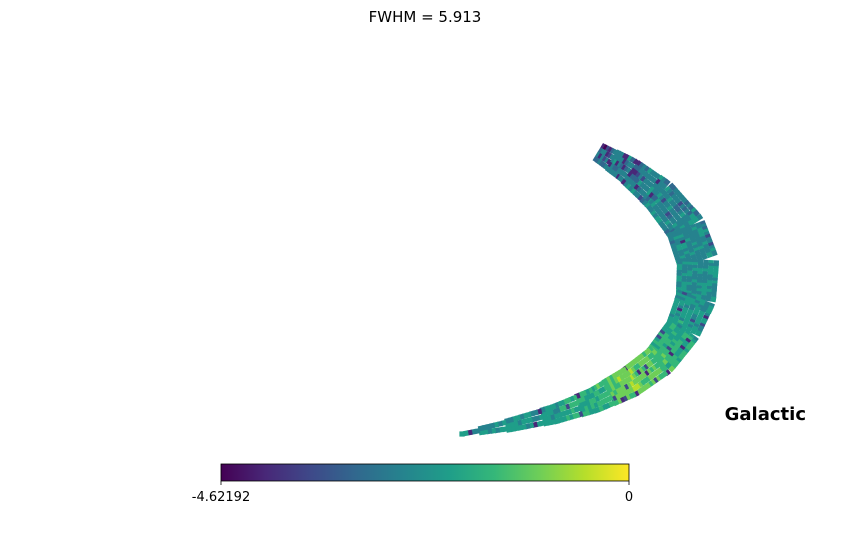  I want to click on colorbar-gradient, so click(425, 472).